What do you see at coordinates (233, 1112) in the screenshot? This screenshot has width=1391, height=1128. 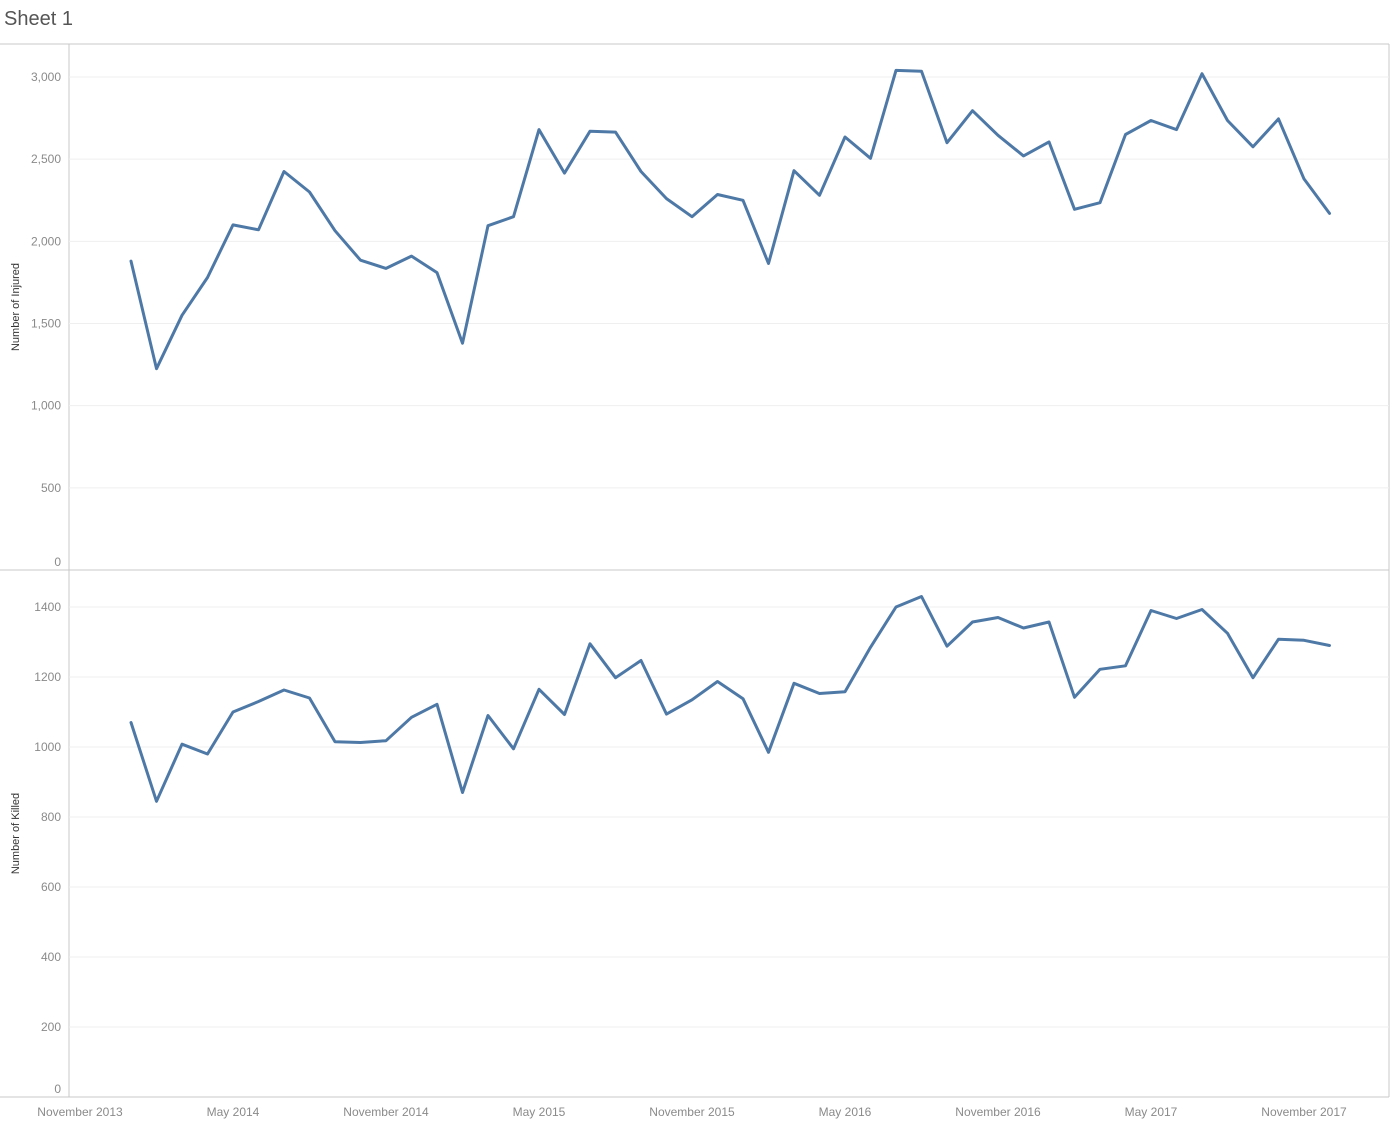 I see `x-tick-label: May 2014` at bounding box center [233, 1112].